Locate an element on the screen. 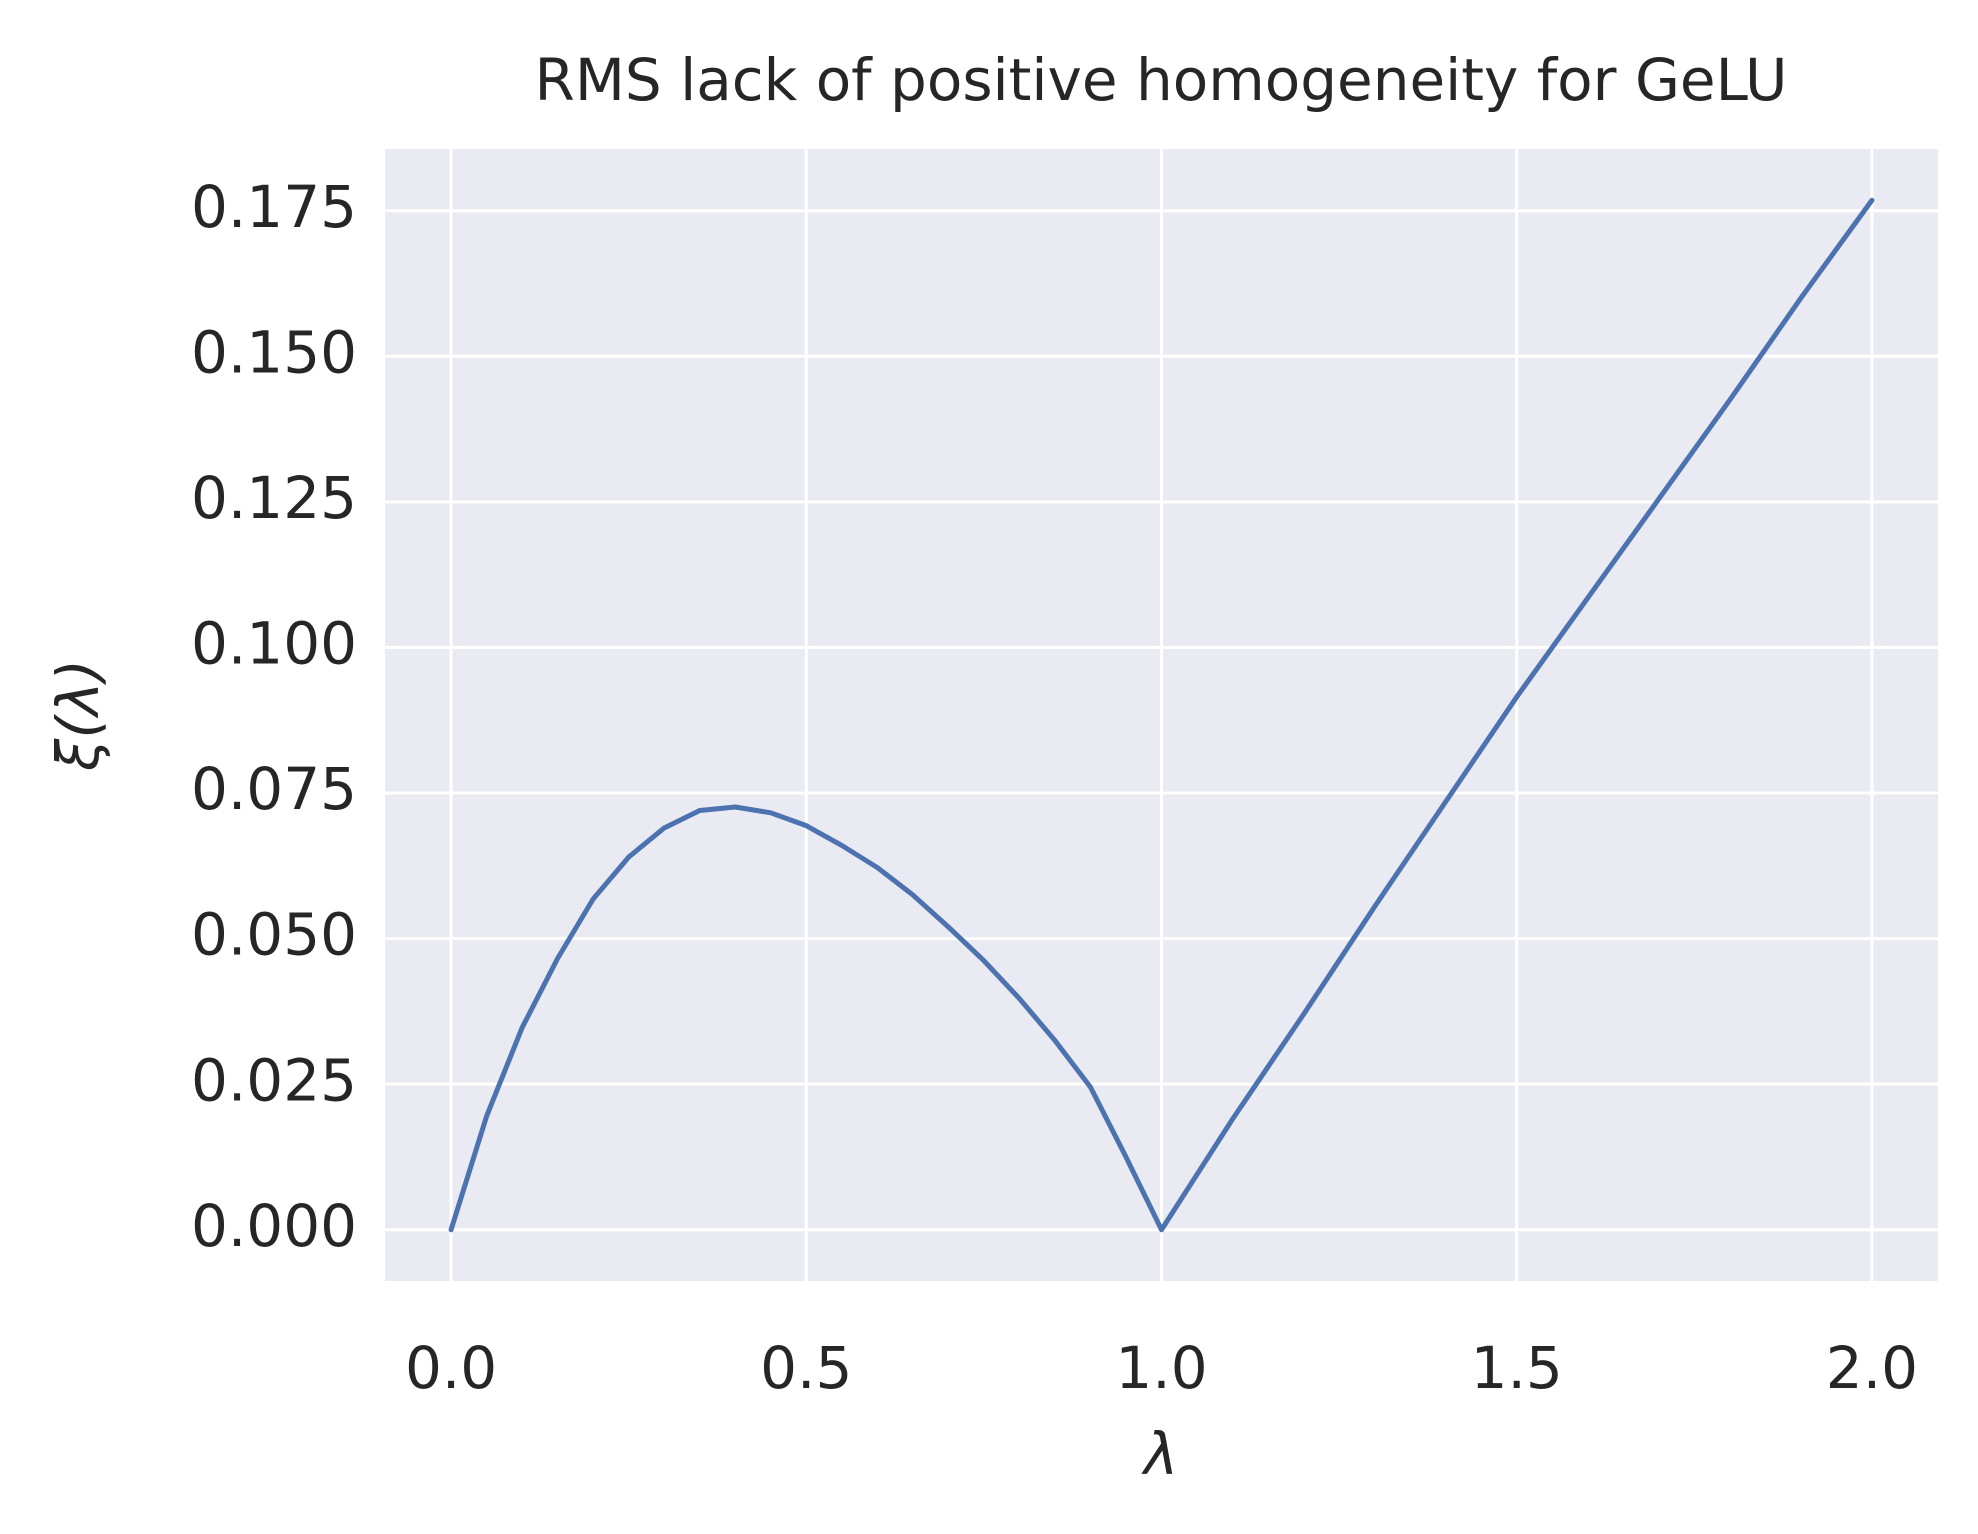 This screenshot has height=1534, width=1978. y-tick-label: 0.125 is located at coordinates (274, 498).